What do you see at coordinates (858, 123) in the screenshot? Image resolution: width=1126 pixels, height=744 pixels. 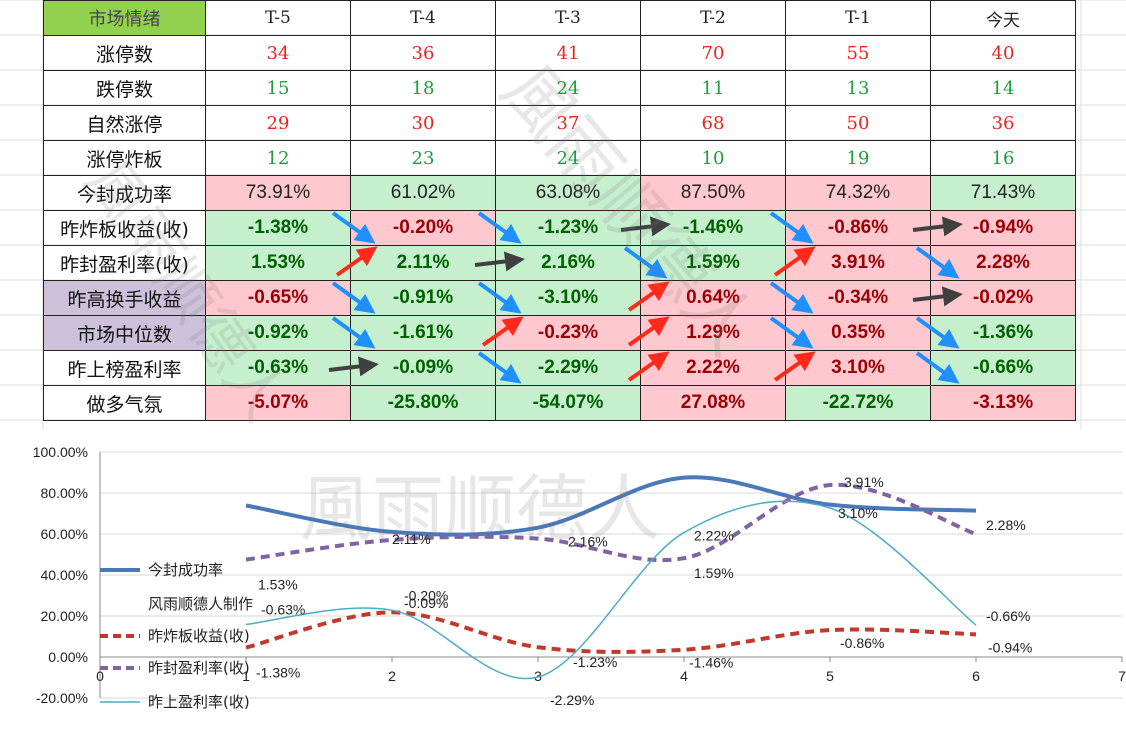 I see `table-cell: 50` at bounding box center [858, 123].